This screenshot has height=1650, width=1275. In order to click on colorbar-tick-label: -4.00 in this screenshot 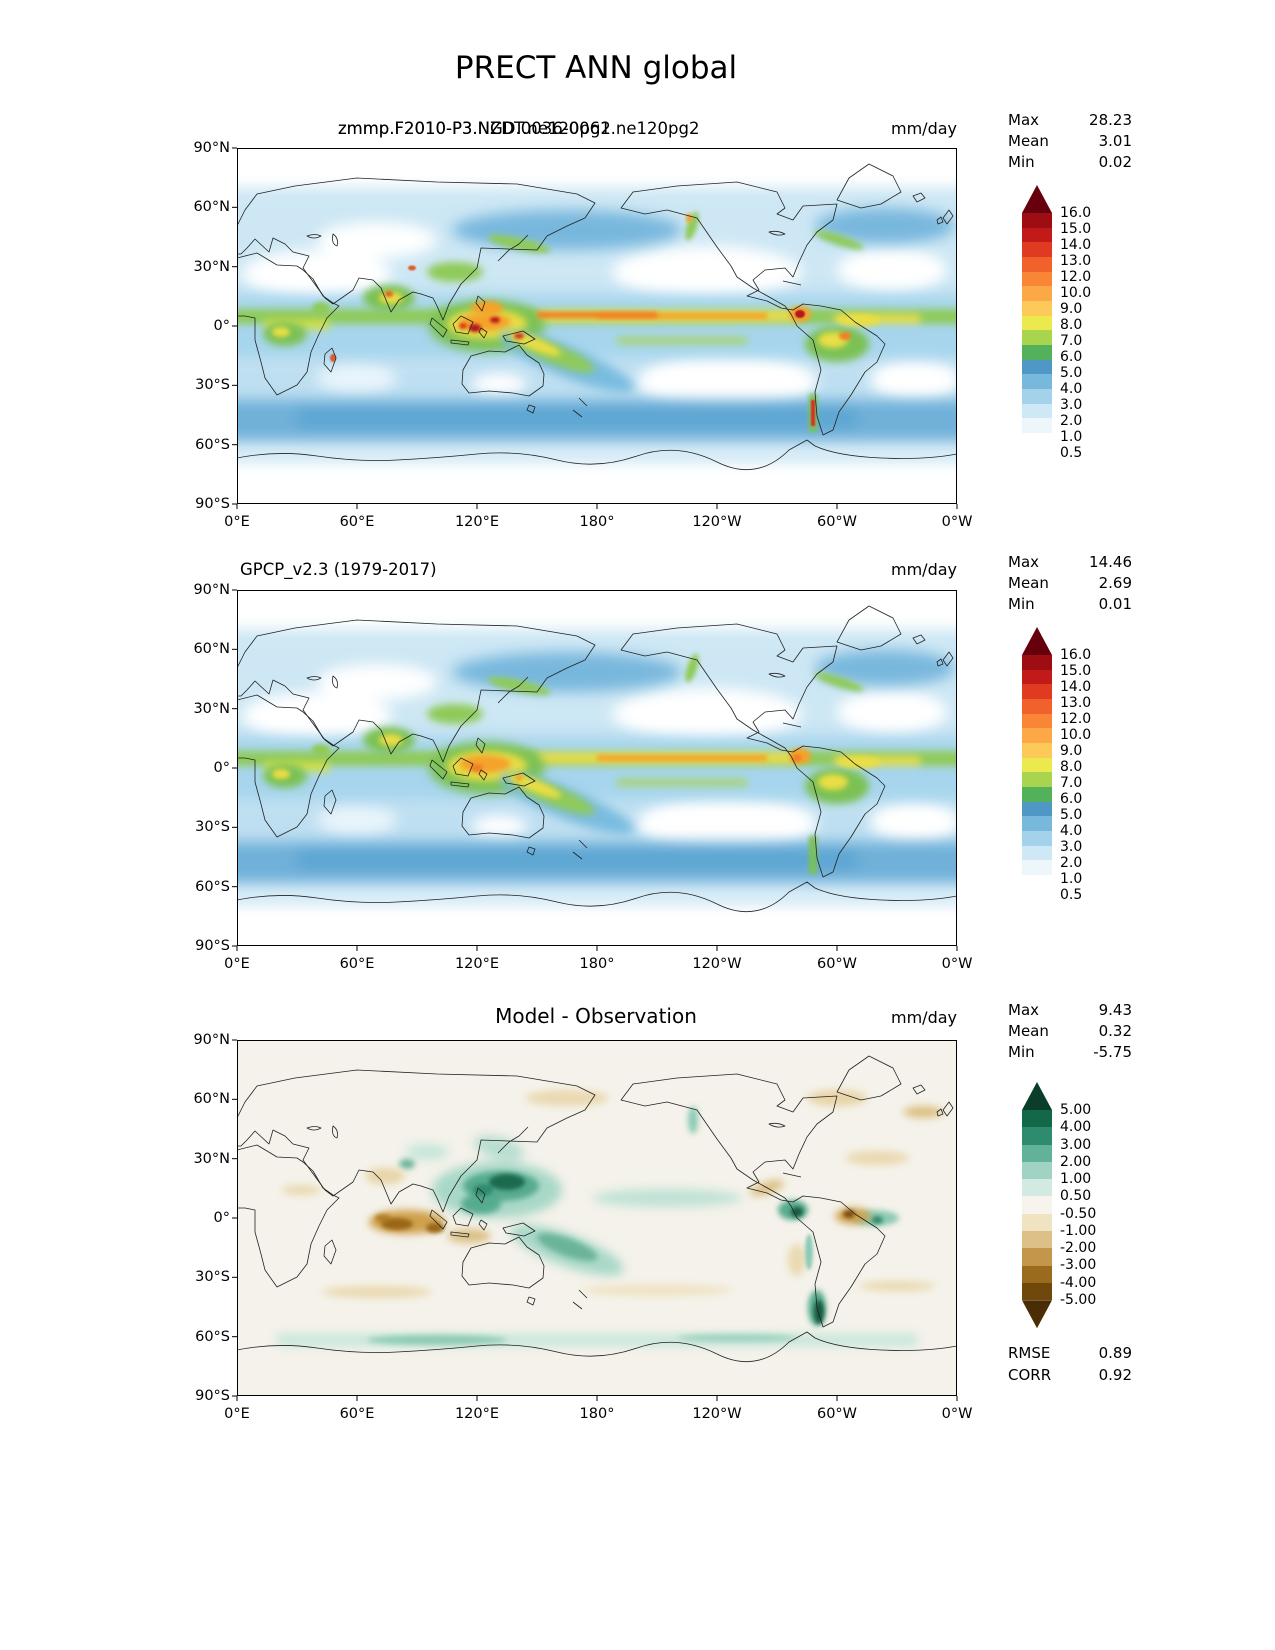, I will do `click(1078, 1282)`.